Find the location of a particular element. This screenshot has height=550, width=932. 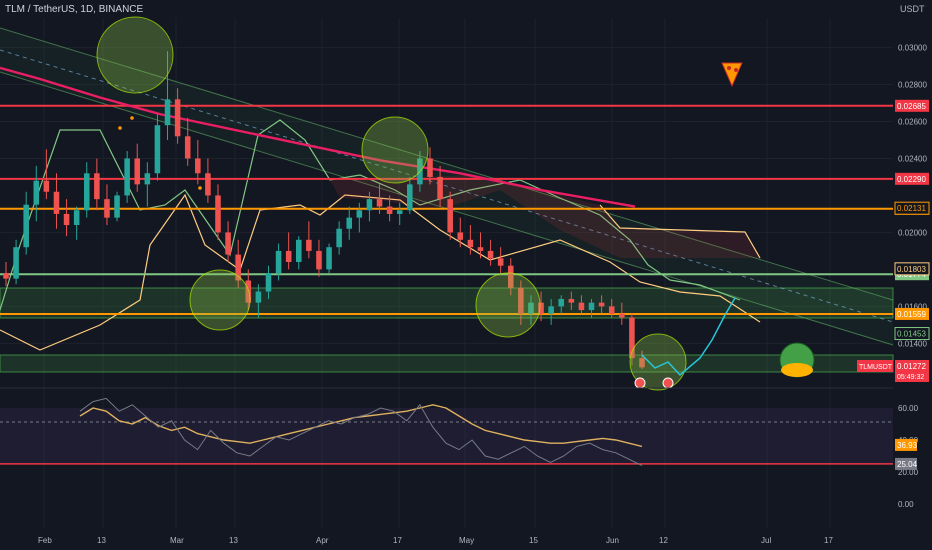

oscillator-line is located at coordinates (361, 432).